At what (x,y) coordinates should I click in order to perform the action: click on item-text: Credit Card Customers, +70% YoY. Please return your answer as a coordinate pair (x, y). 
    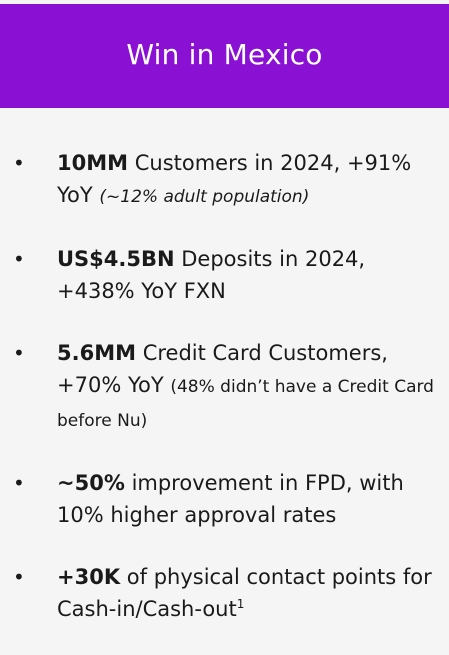
    Looking at the image, I should click on (222, 369).